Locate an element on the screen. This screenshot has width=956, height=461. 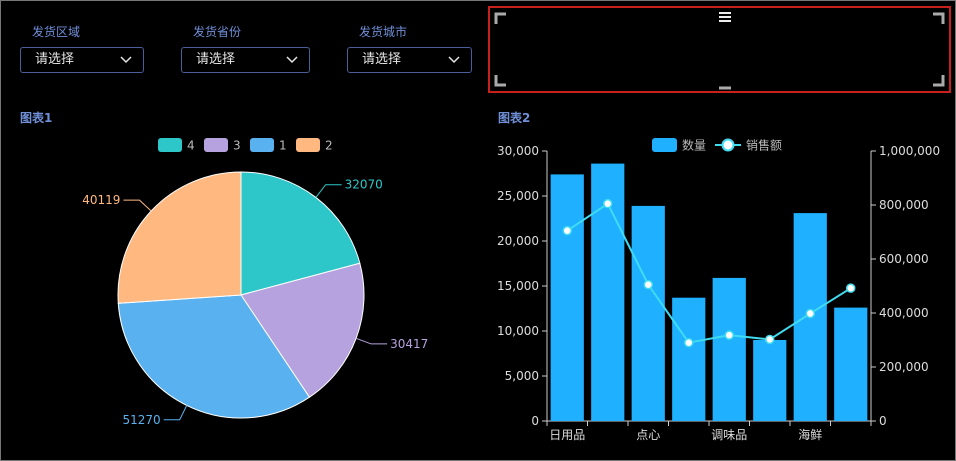
y-tick-label-right: 800,000 is located at coordinates (904, 205).